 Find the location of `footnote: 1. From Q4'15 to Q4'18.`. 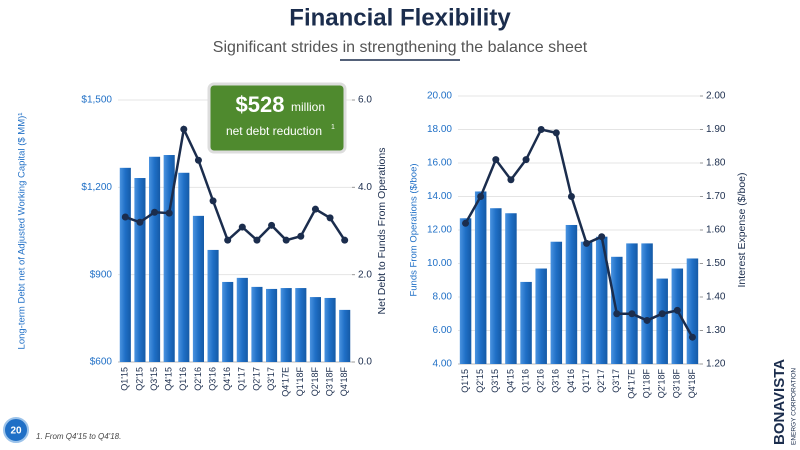

footnote: 1. From Q4'15 to Q4'18. is located at coordinates (78, 436).